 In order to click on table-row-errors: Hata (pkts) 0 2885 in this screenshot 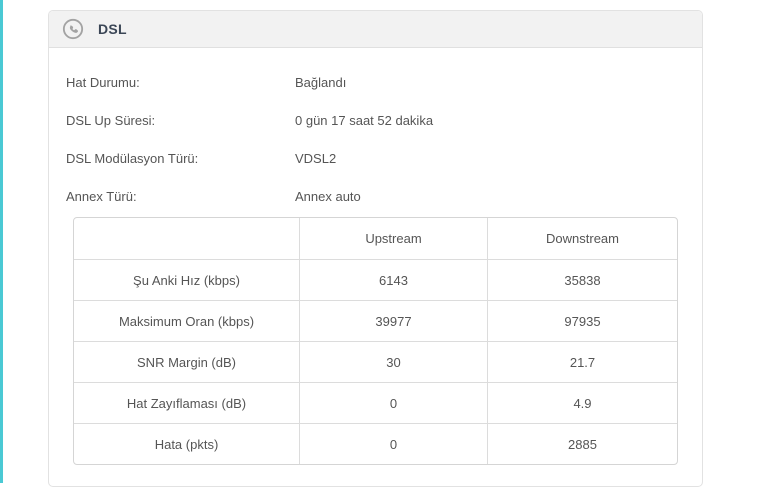, I will do `click(375, 443)`.